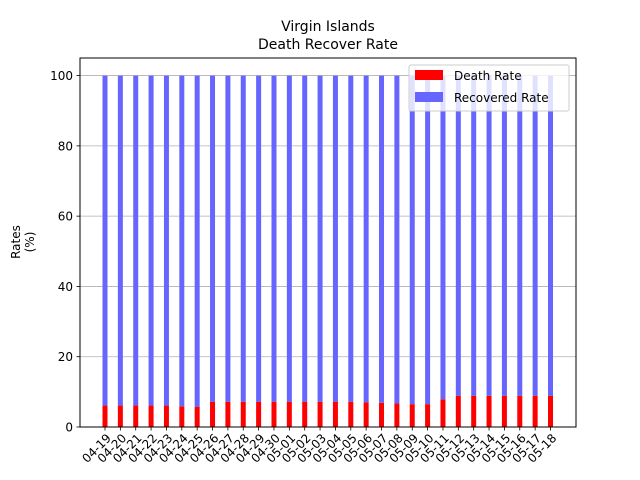 The width and height of the screenshot is (640, 480). I want to click on y-tick-label: 0, so click(69, 428).